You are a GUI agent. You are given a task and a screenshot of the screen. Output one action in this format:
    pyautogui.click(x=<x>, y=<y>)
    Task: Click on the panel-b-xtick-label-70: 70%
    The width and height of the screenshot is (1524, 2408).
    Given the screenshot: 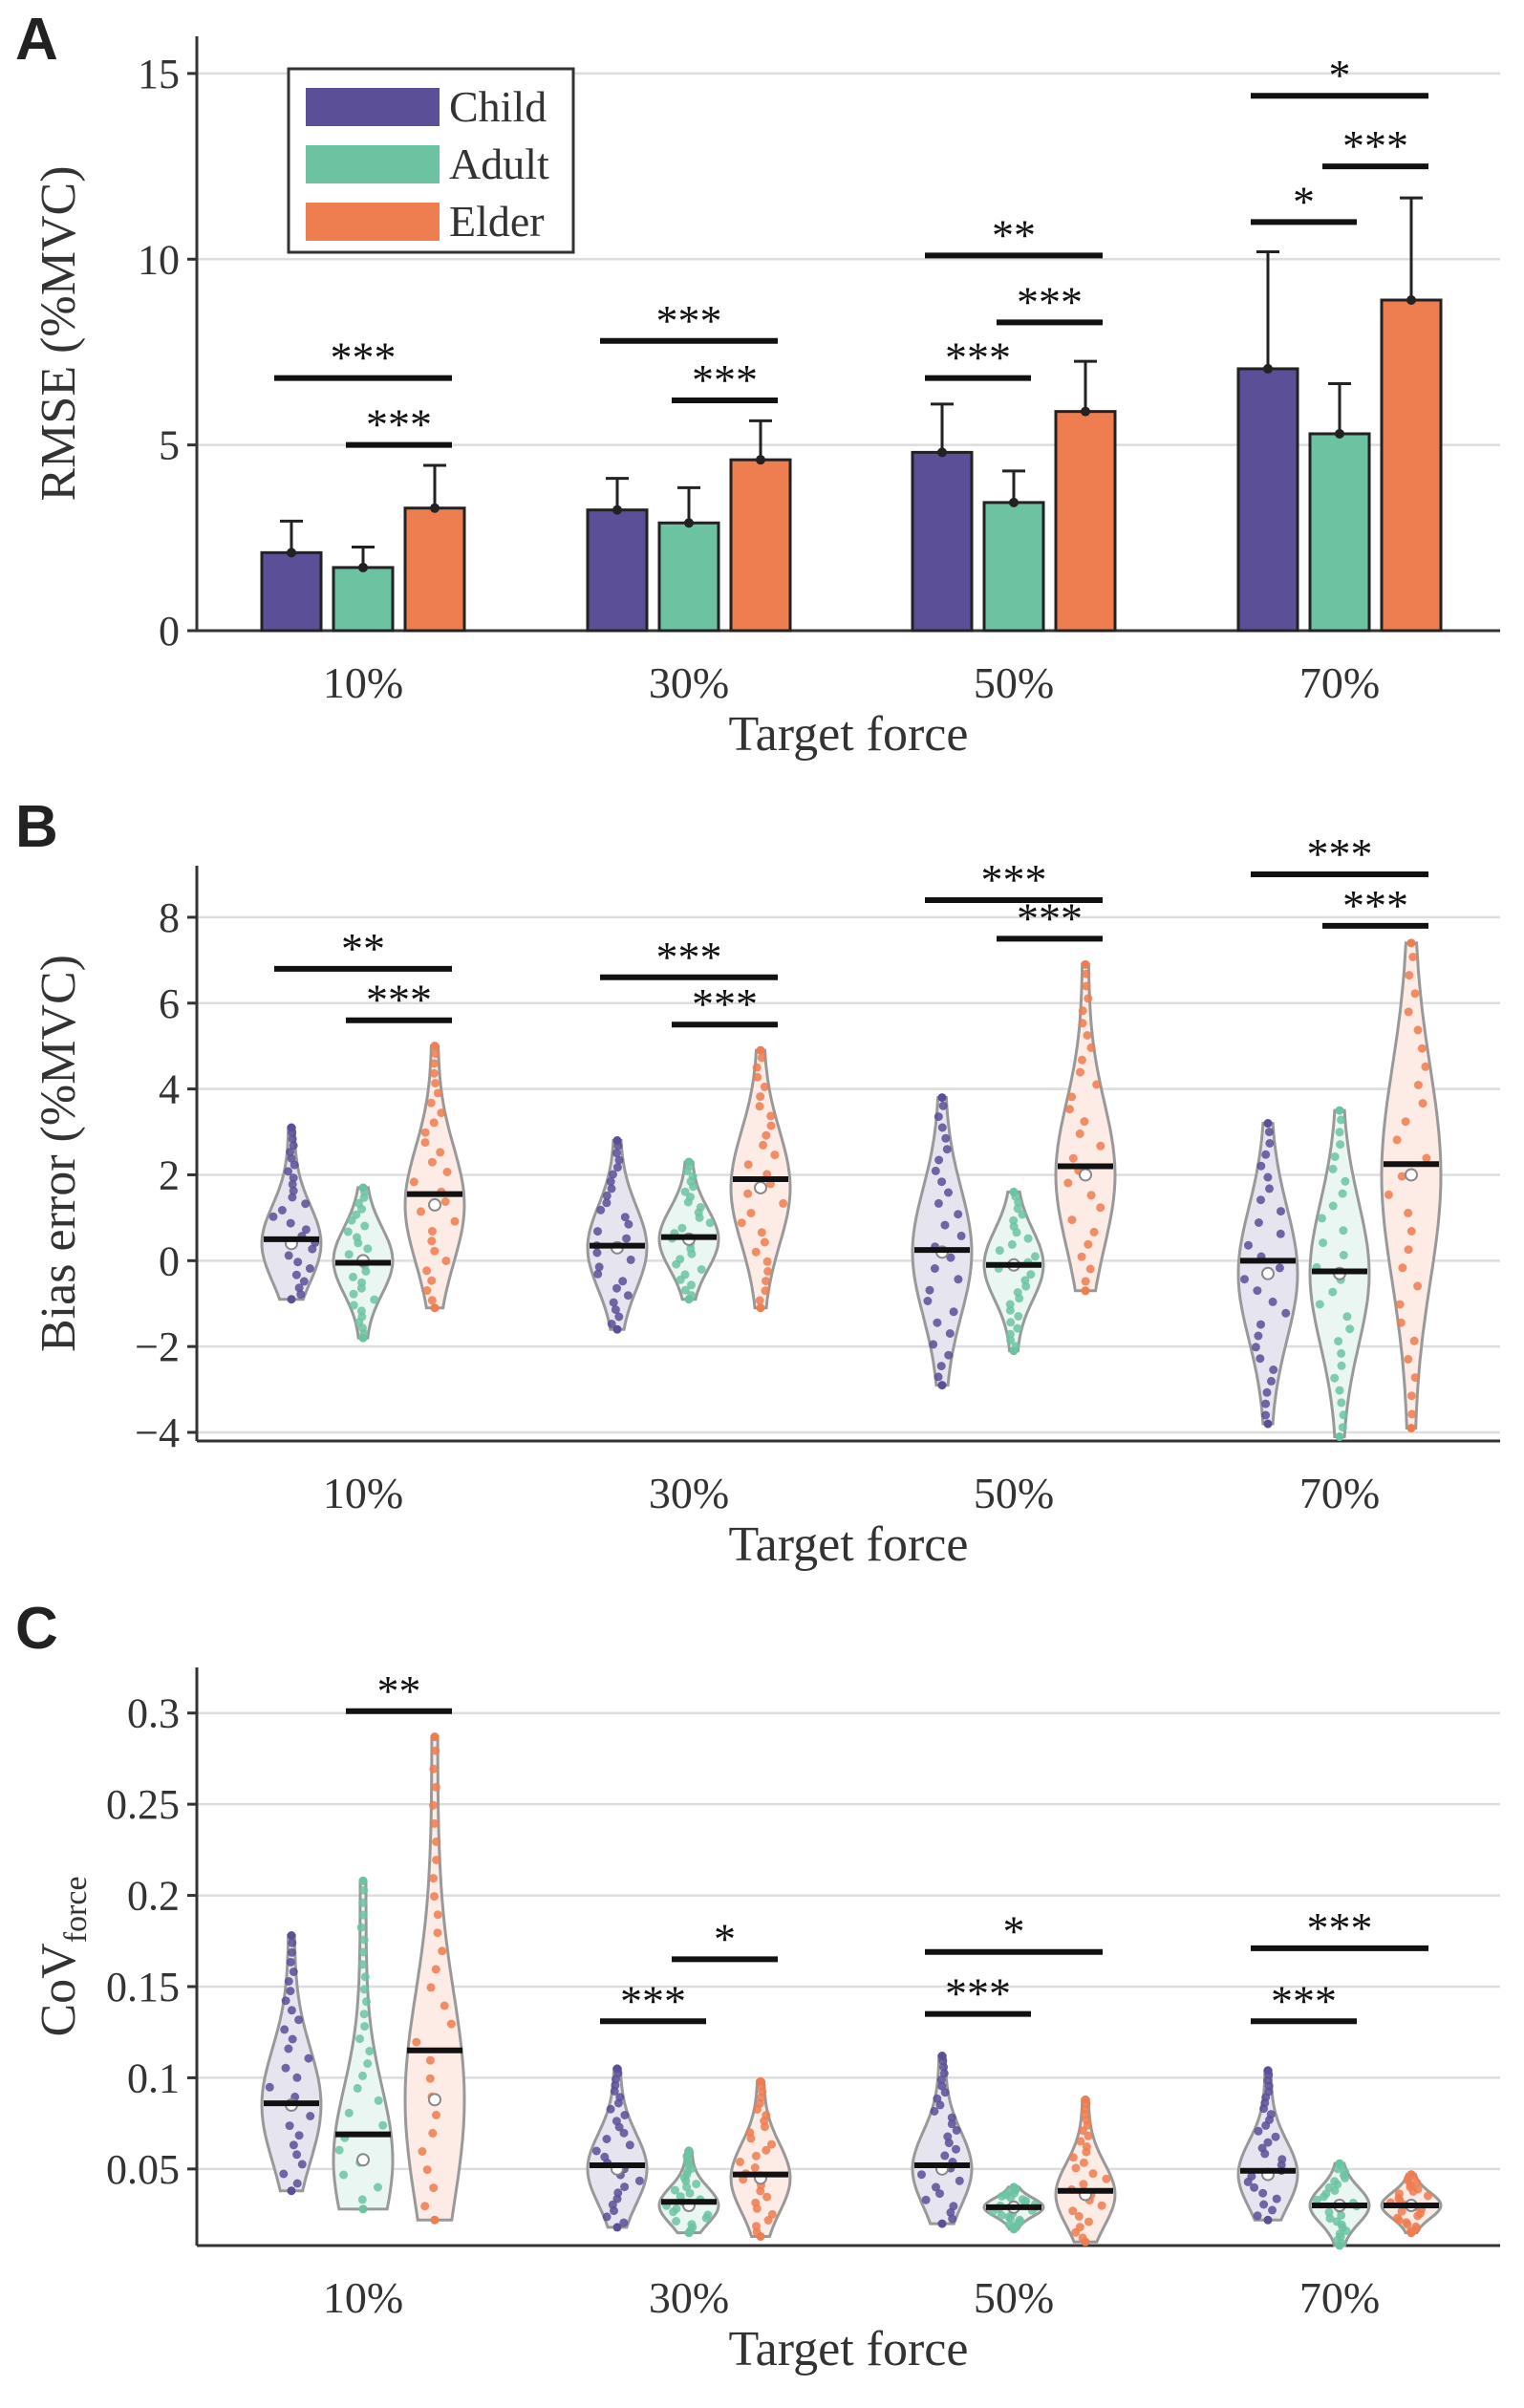 What is the action you would take?
    pyautogui.click(x=1339, y=1493)
    